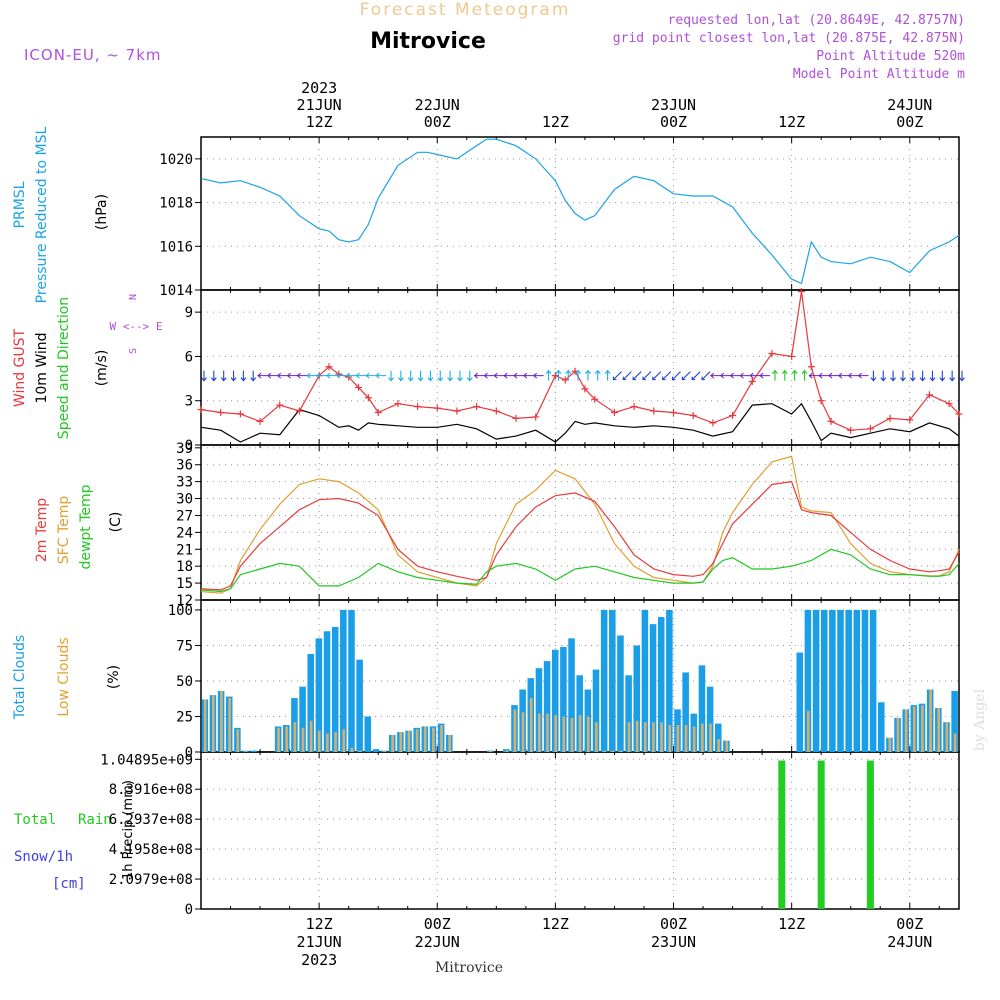  What do you see at coordinates (151, 850) in the screenshot?
I see `y-tick-label: 4.1958e+08` at bounding box center [151, 850].